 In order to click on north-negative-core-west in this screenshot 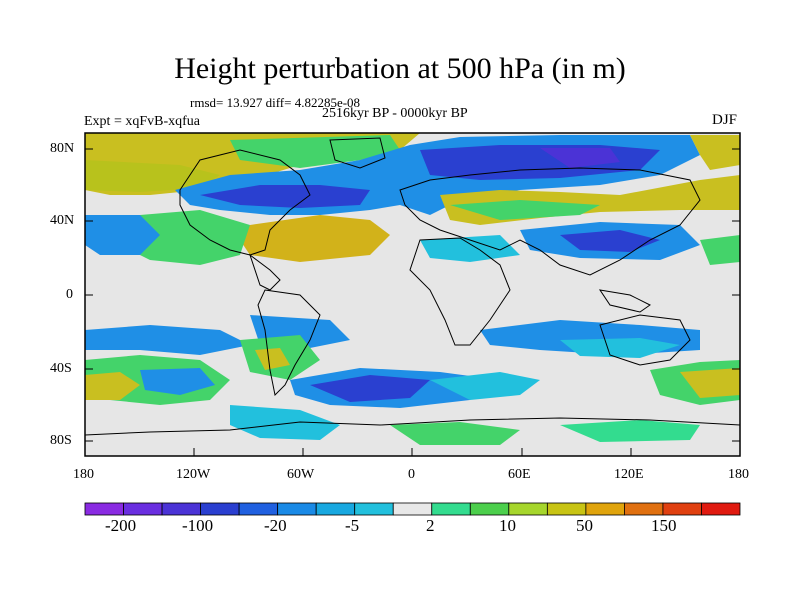, I will do `click(285, 196)`.